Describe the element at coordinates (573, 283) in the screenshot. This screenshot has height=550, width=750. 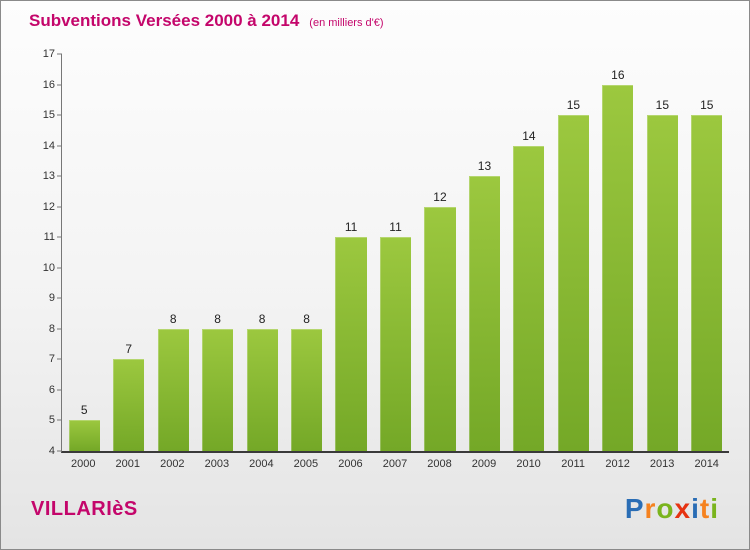
I see `bar-2011` at that location.